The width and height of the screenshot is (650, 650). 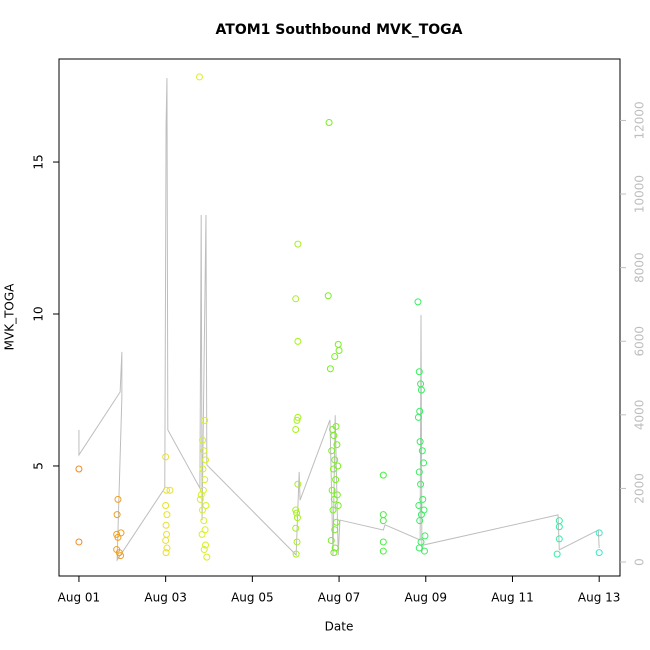 What do you see at coordinates (339, 30) in the screenshot?
I see `chart-title: ATOM1 Southbound MVK_TOGA` at bounding box center [339, 30].